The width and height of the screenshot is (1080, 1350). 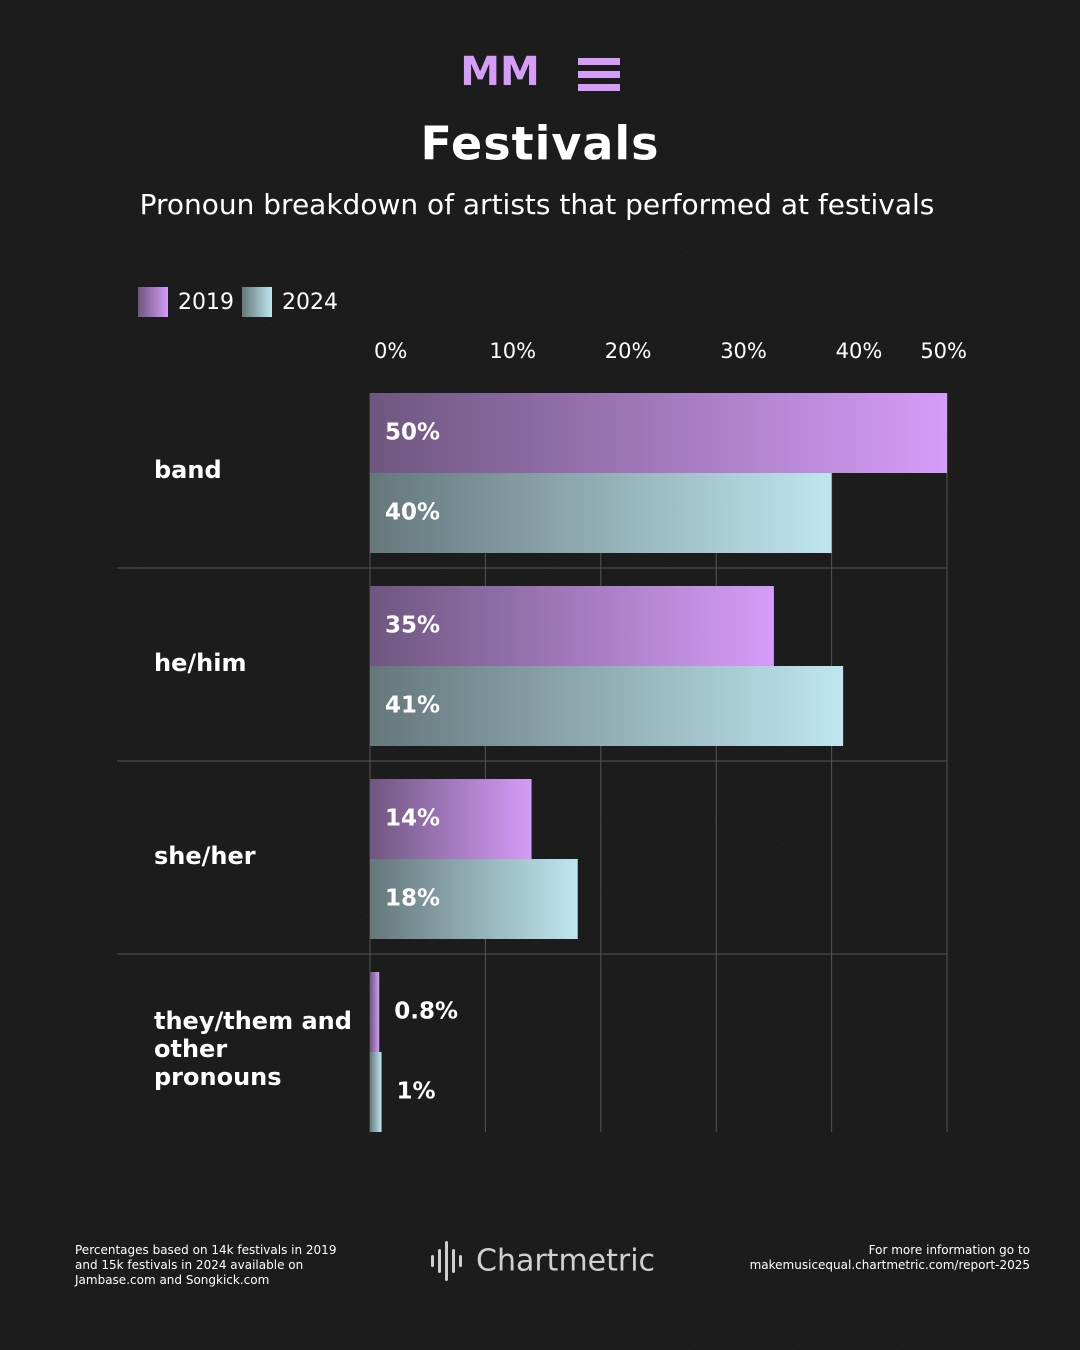 I want to click on value-label: 18%, so click(x=412, y=899).